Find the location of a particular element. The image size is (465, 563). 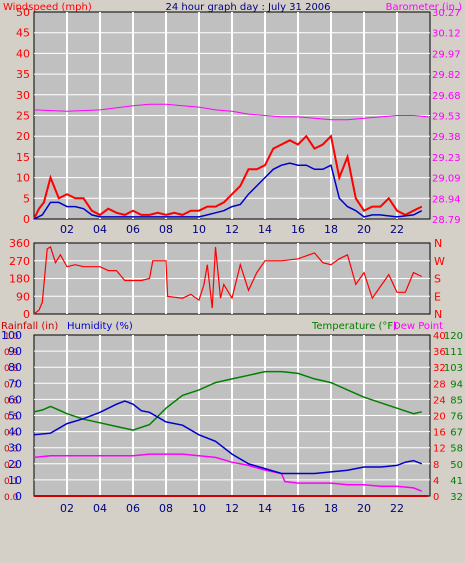

direction-degree-ticks: 360 270 180 90 0 is located at coordinates (19, 279).